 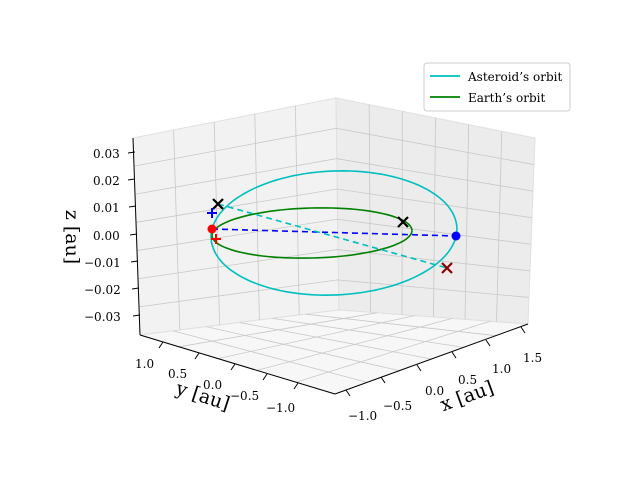 I want to click on x-tick-label: 0.0, so click(x=434, y=391).